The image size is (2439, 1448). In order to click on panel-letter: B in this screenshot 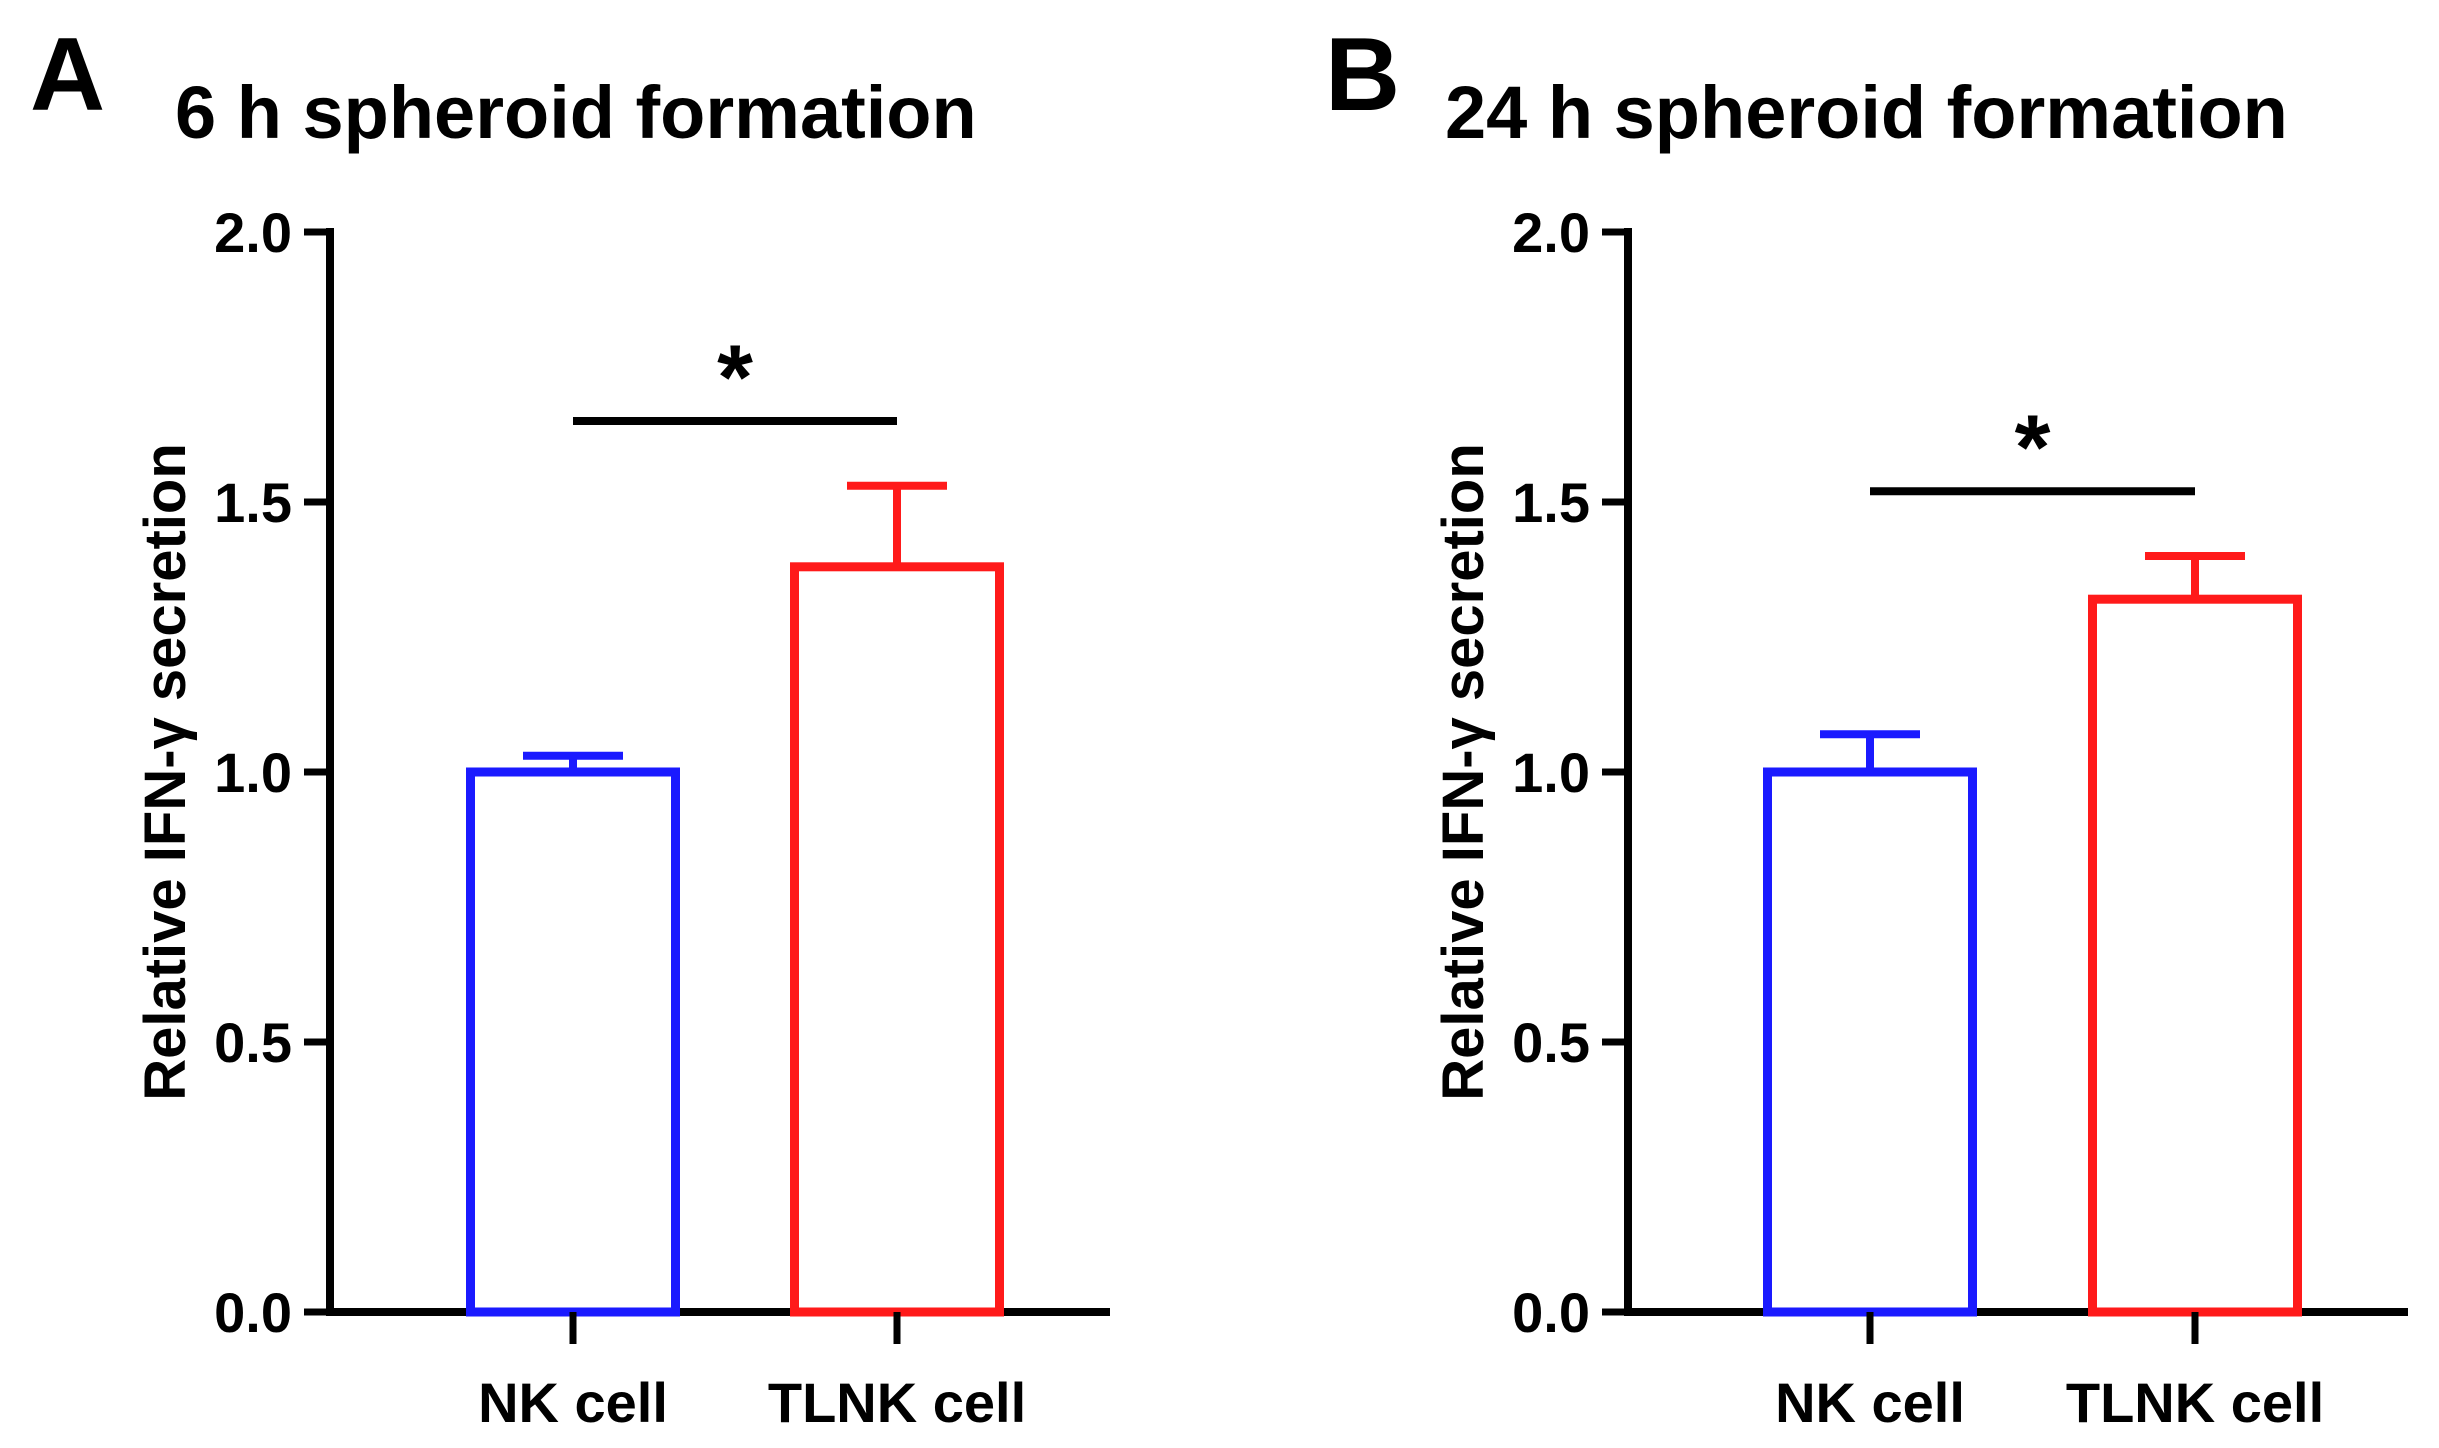, I will do `click(1362, 75)`.